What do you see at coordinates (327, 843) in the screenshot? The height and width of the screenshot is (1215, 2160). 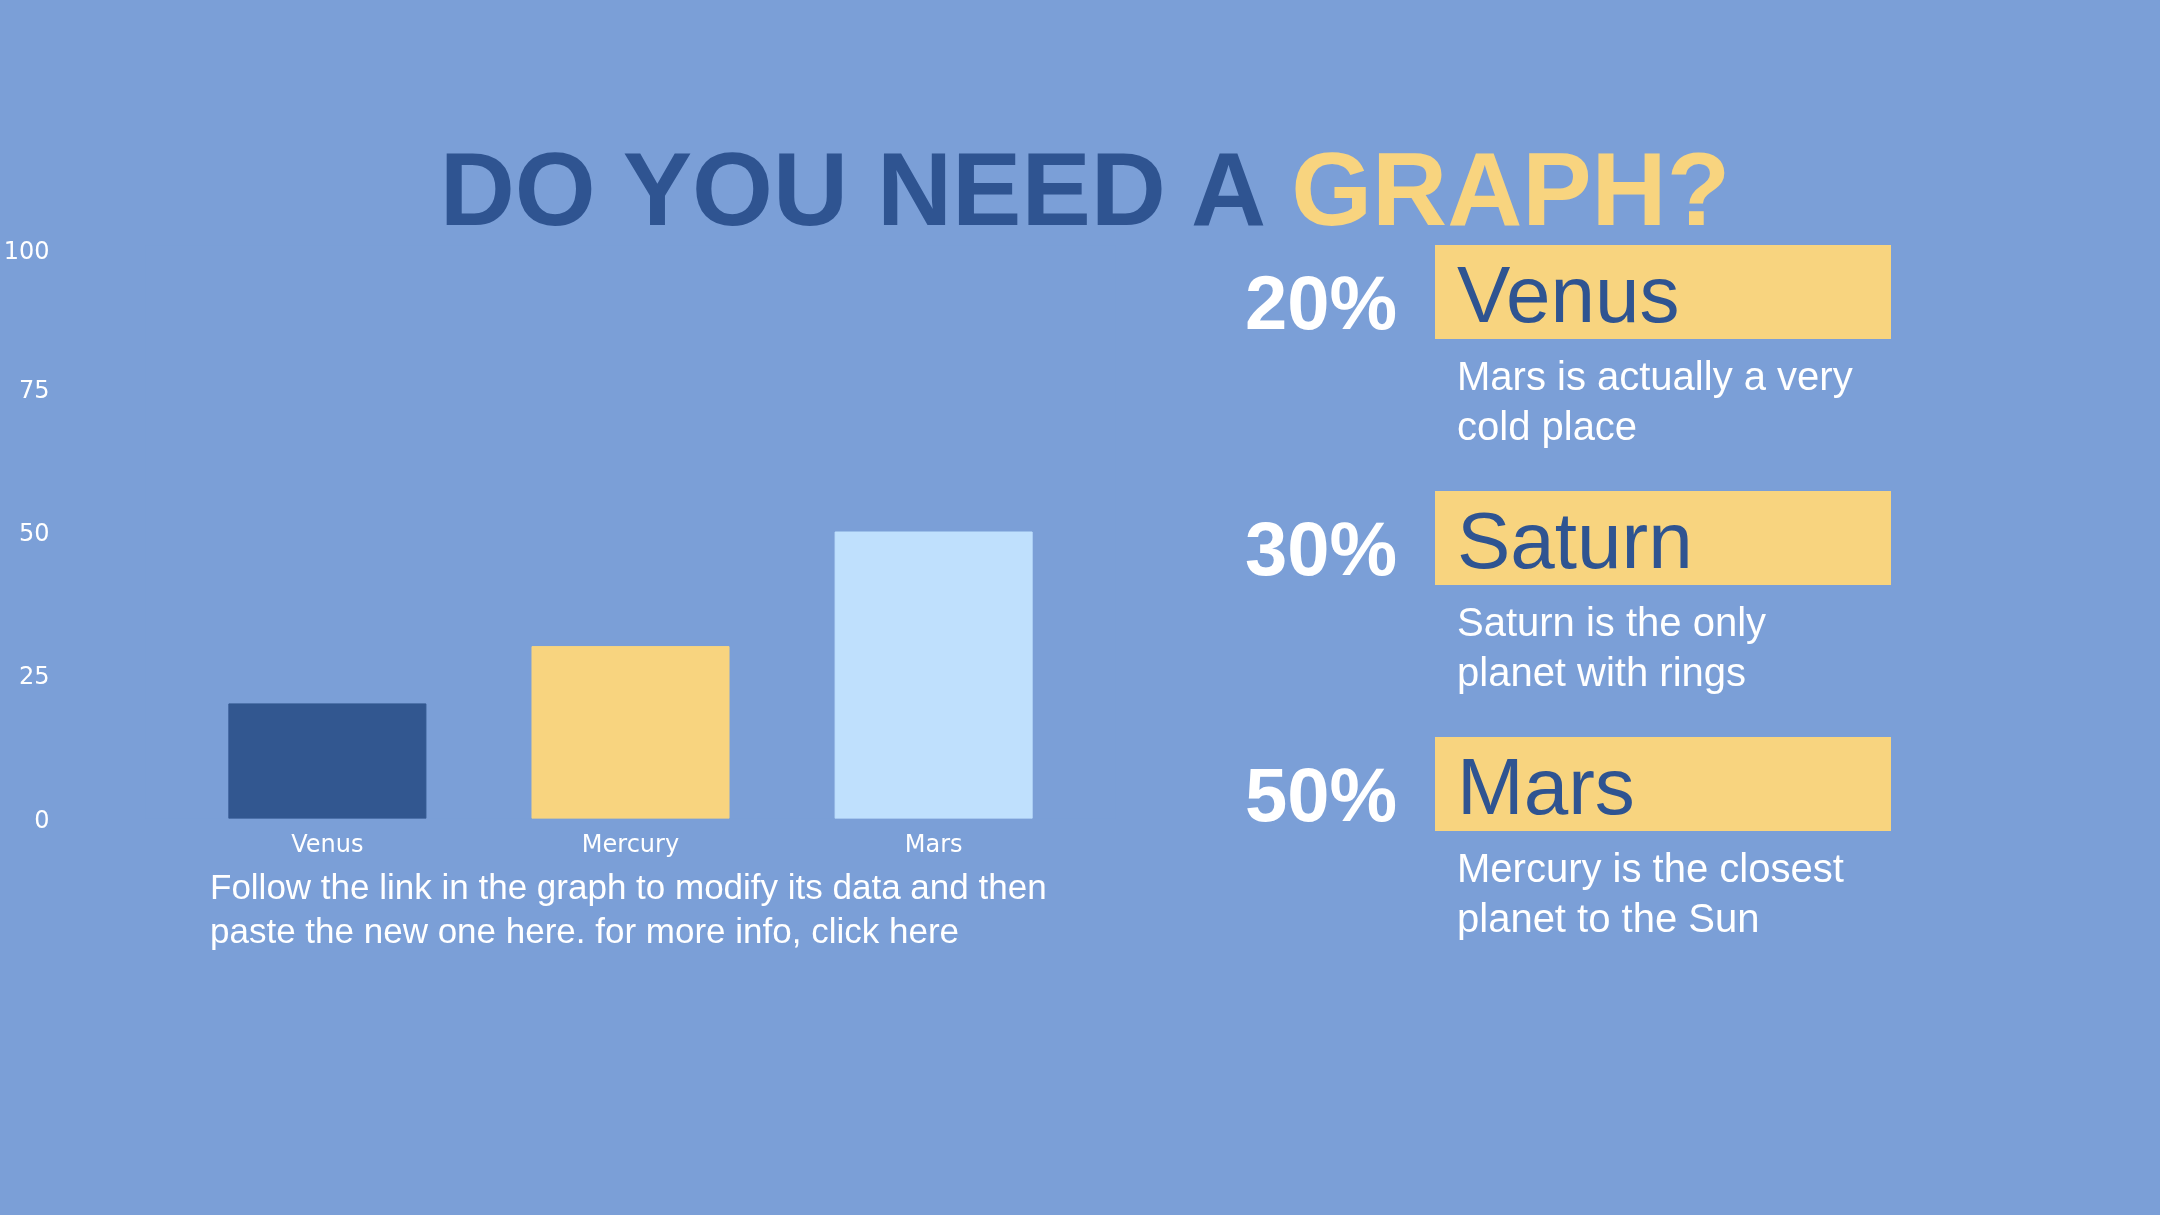 I see `x-tick-label: Venus` at bounding box center [327, 843].